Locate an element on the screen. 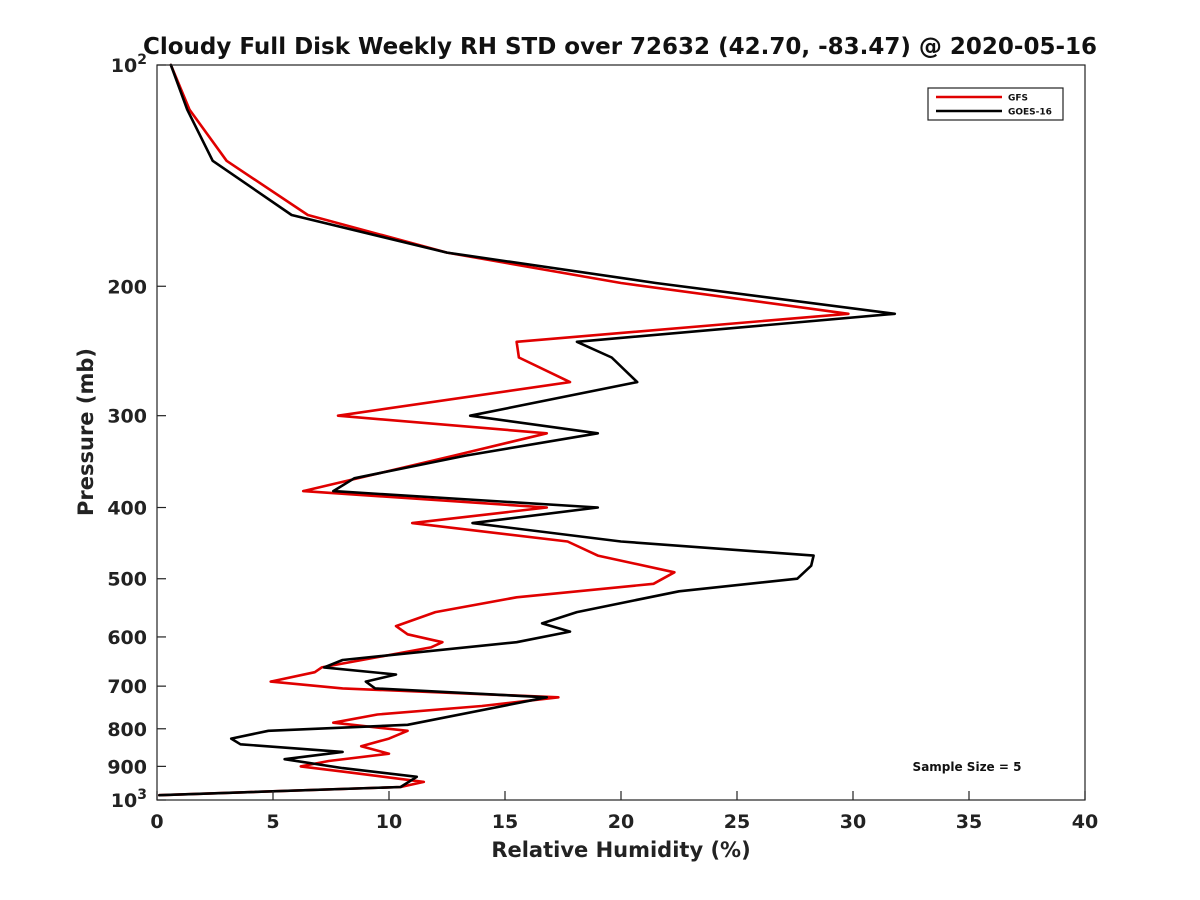  y-tick-label: 300 is located at coordinates (127, 417).